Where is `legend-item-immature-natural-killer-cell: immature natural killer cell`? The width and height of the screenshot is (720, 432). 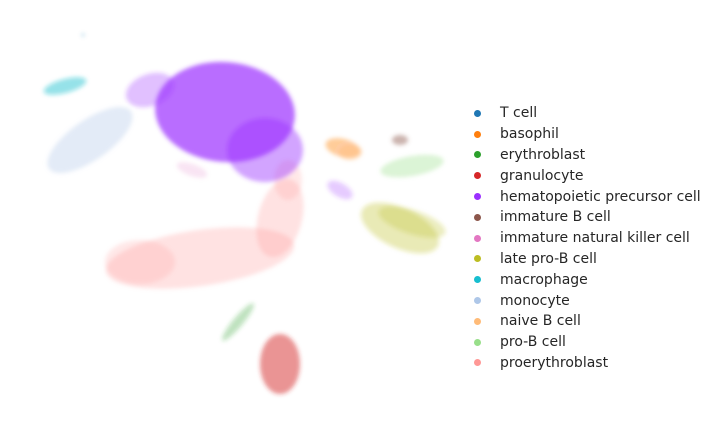
legend-item-immature-natural-killer-cell: immature natural killer cell is located at coordinates (587, 238).